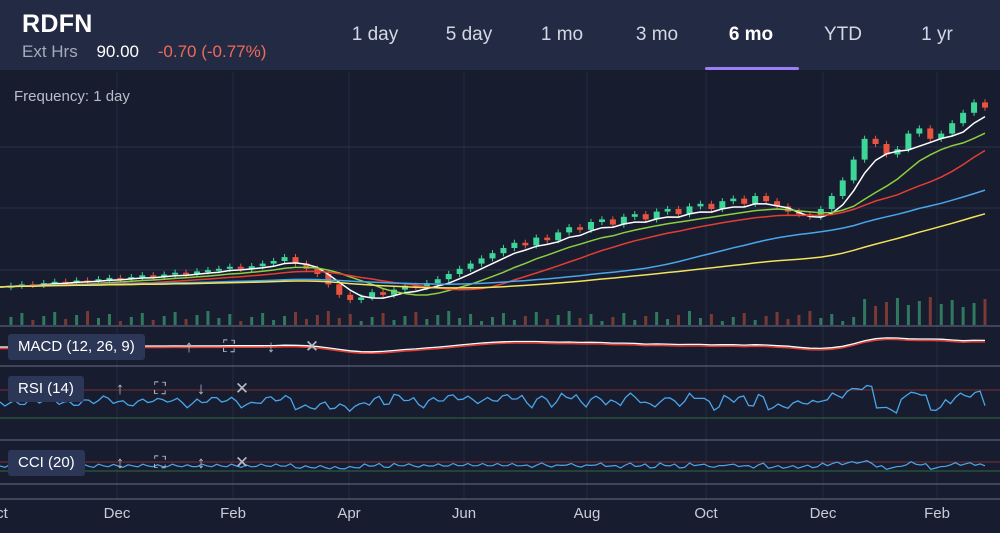 The image size is (1000, 533). I want to click on ticker-symbol: RDFN, so click(57, 24).